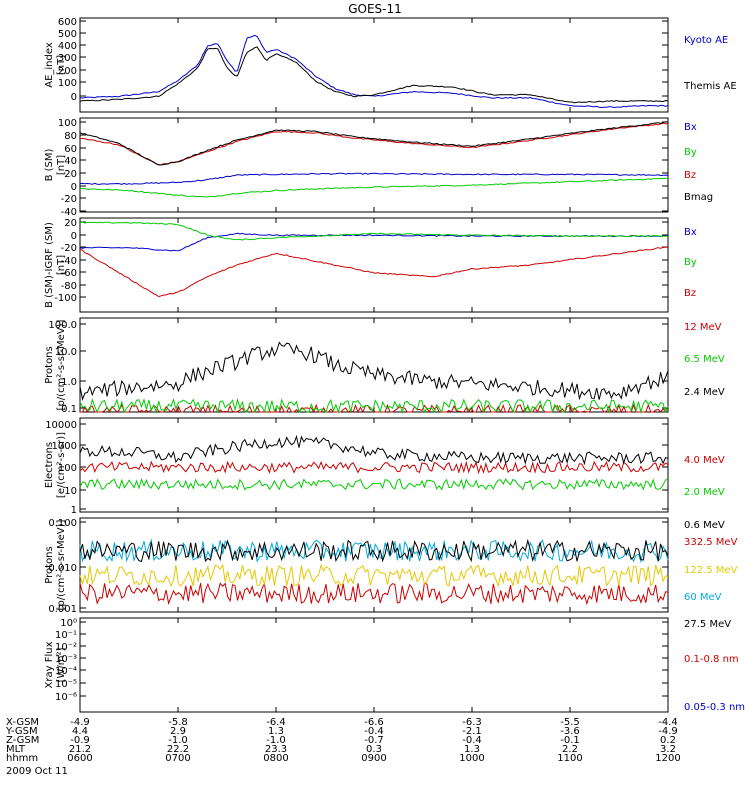  Describe the element at coordinates (67, 34) in the screenshot. I see `y-tick-label: 500` at that location.